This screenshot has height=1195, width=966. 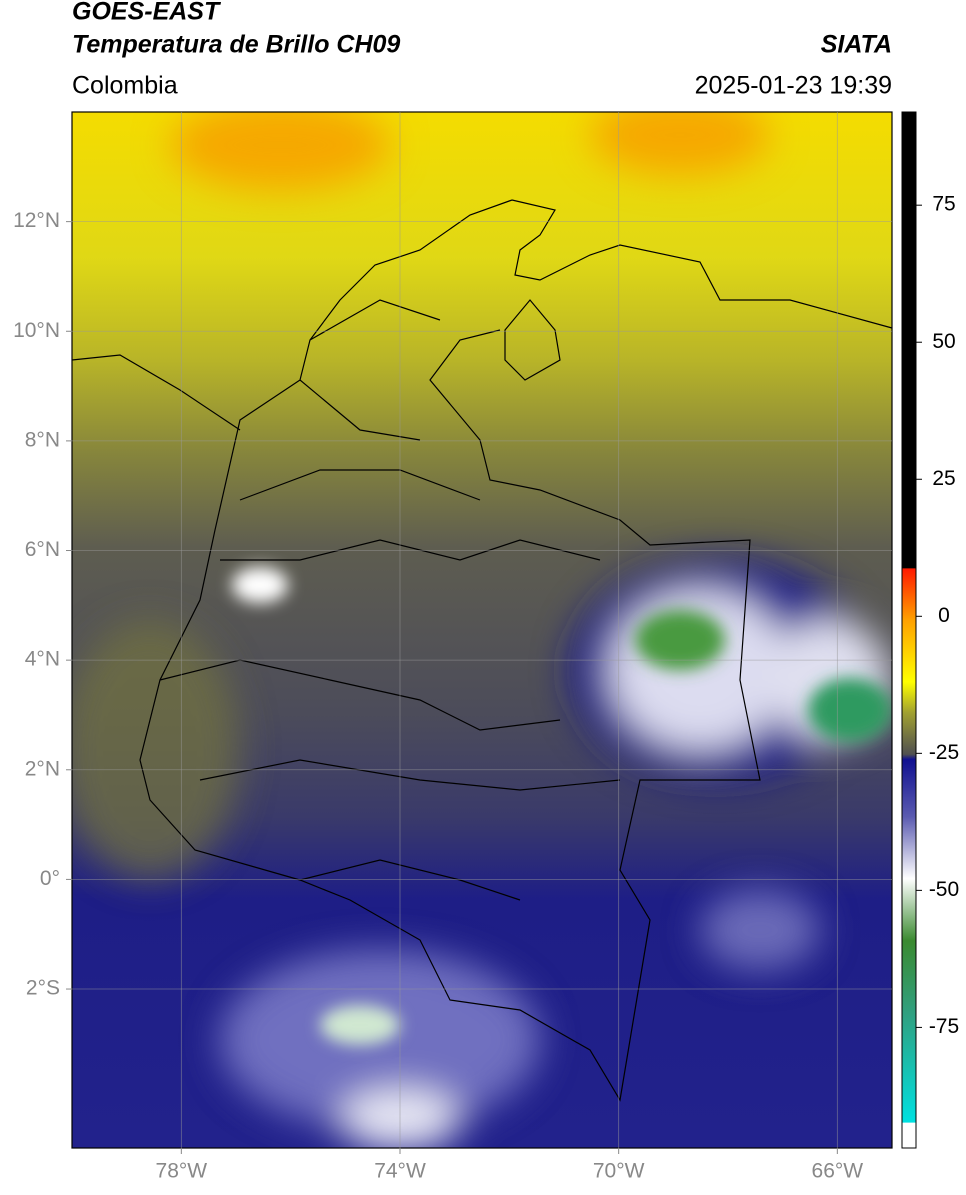 What do you see at coordinates (619, 1171) in the screenshot?
I see `lon-tick-label: 70°W` at bounding box center [619, 1171].